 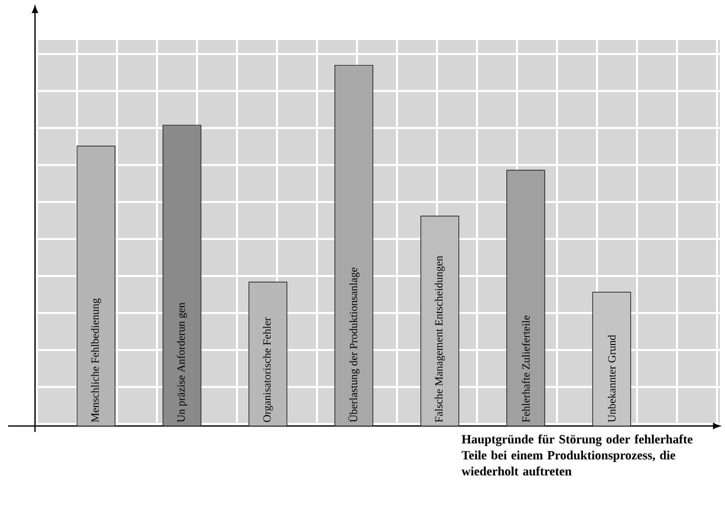 What do you see at coordinates (439, 339) in the screenshot?
I see `x-tick-label: Falsche Management Entscheidungen` at bounding box center [439, 339].